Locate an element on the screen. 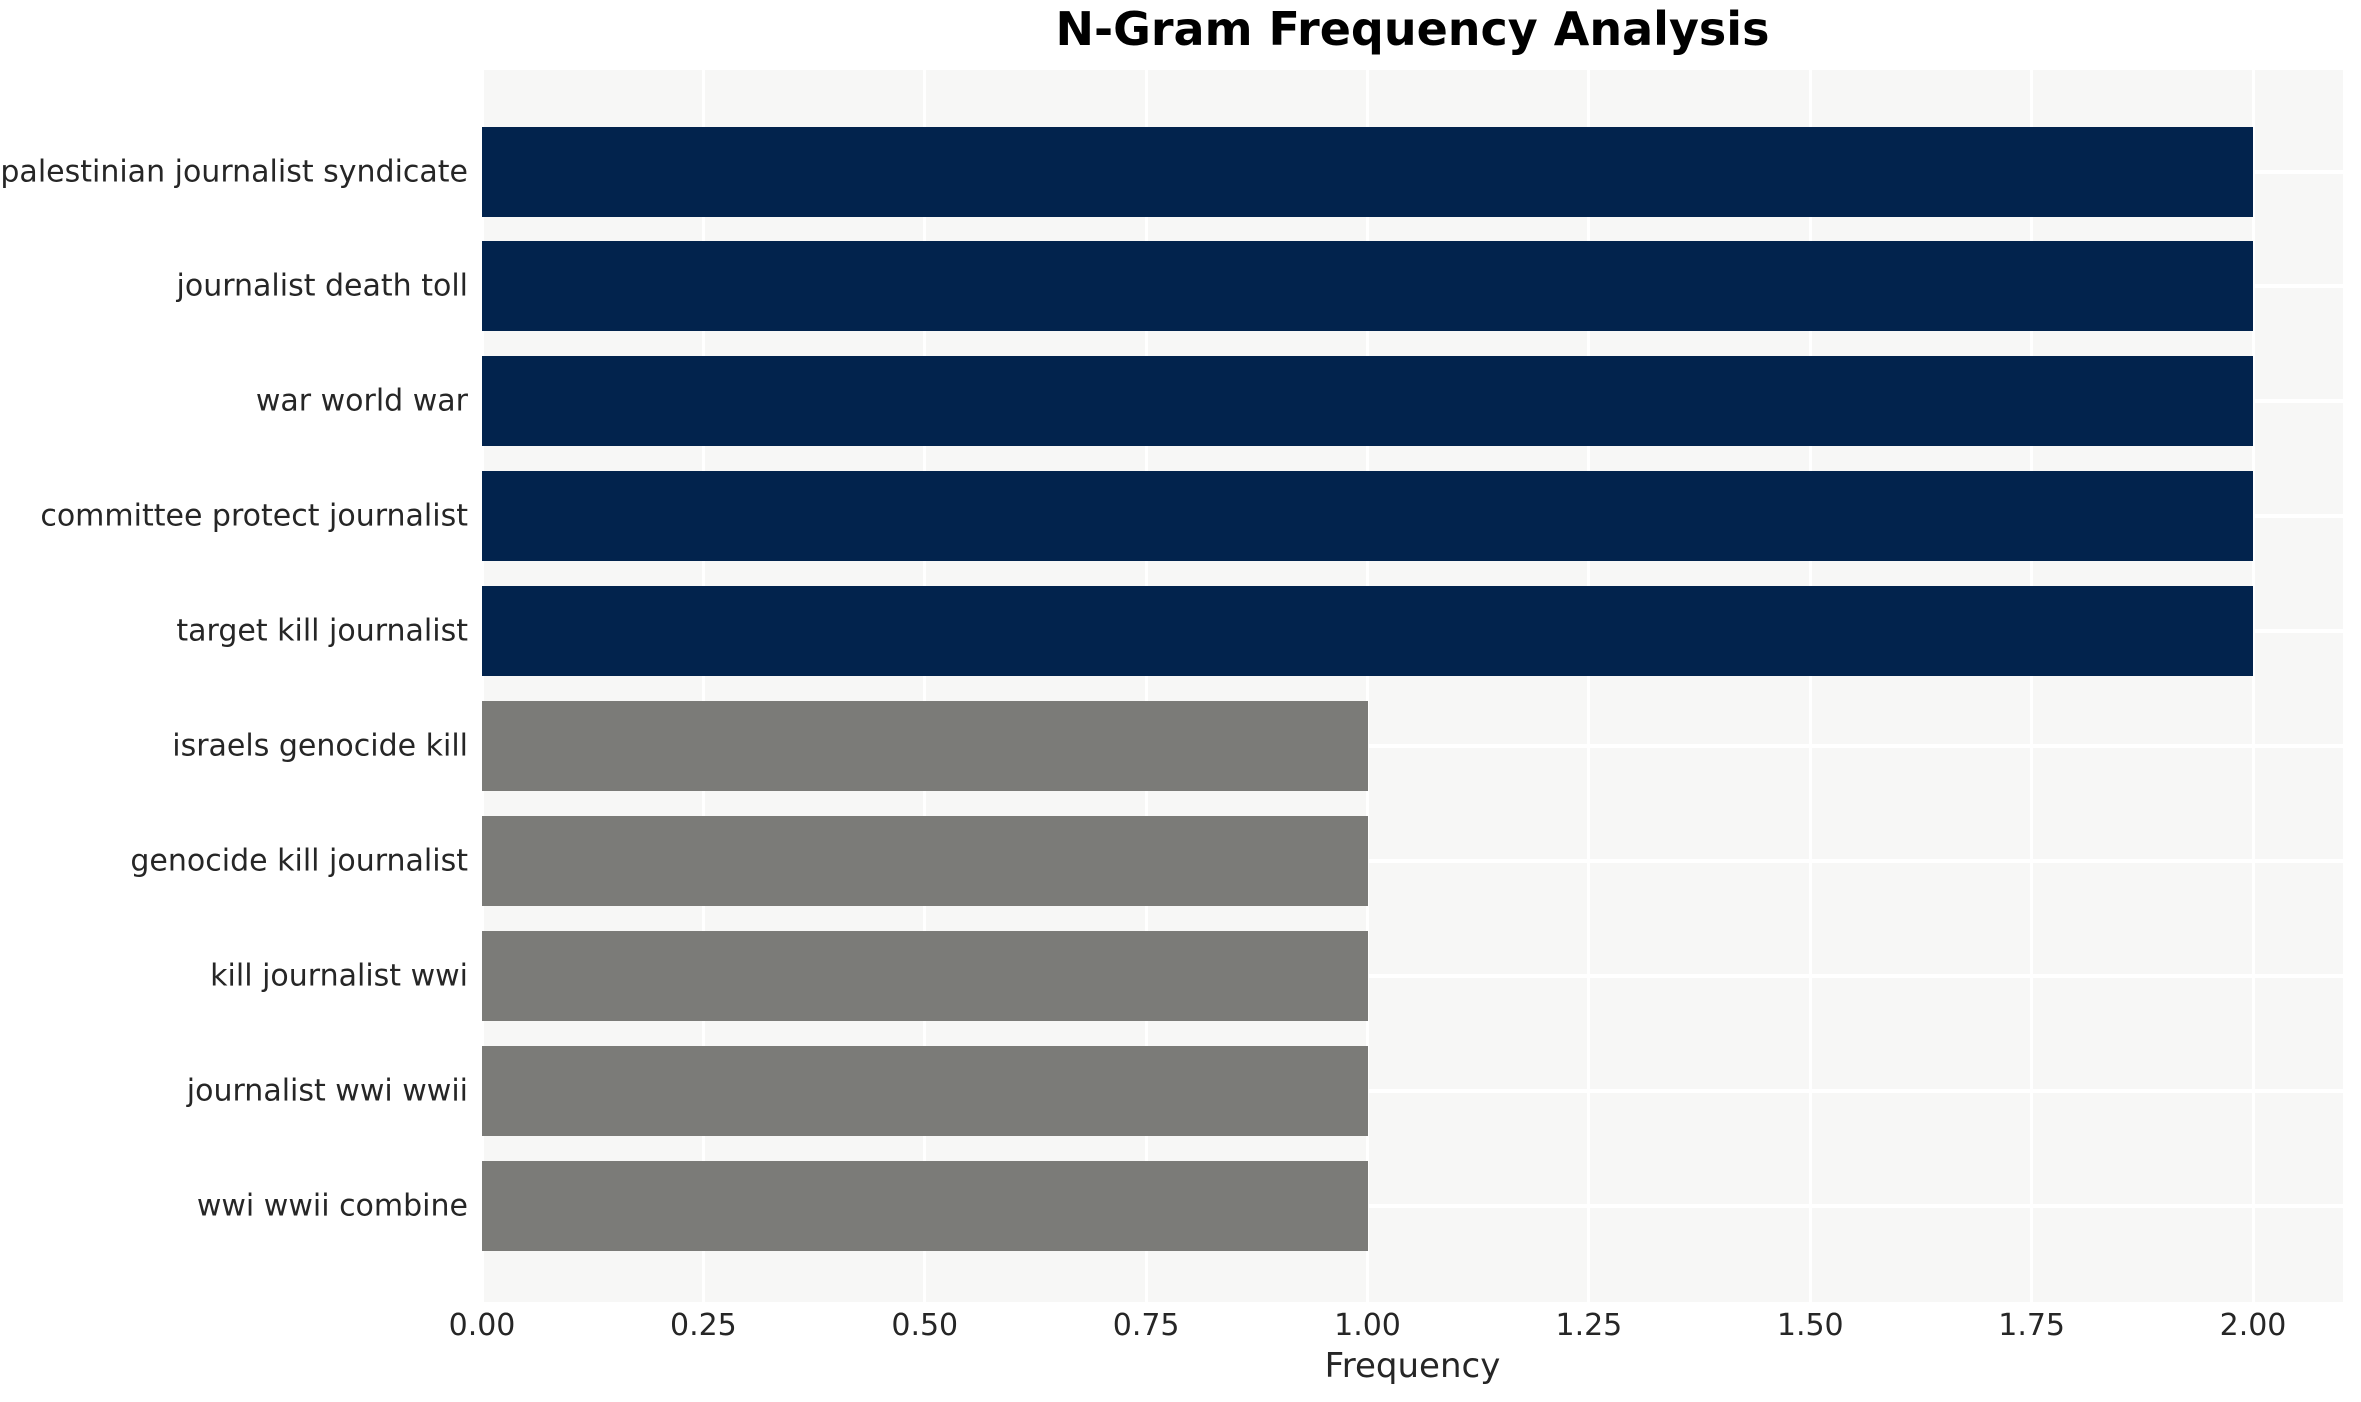 This screenshot has width=2361, height=1402. bar-target-kill-journalist is located at coordinates (1367, 631).